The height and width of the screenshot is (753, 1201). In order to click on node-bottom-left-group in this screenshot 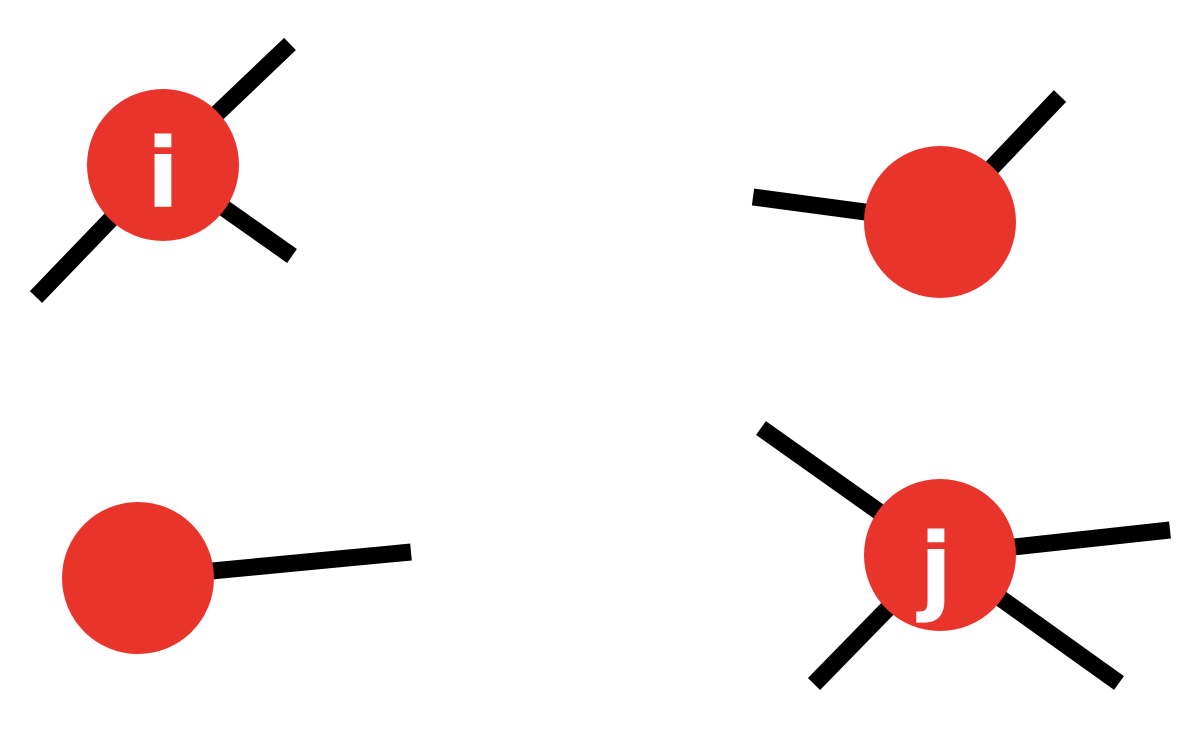, I will do `click(237, 578)`.